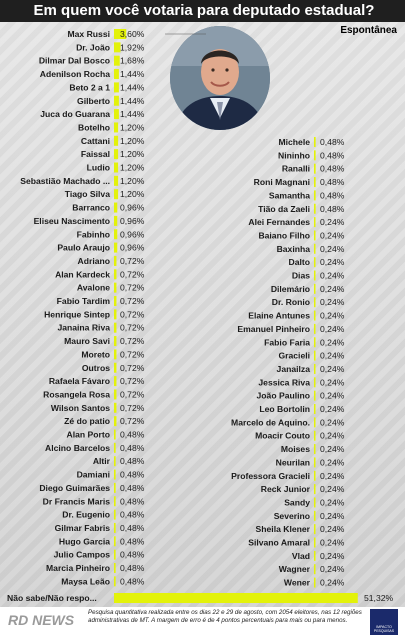  What do you see at coordinates (220, 78) in the screenshot?
I see `candidate-portrait-icon` at bounding box center [220, 78].